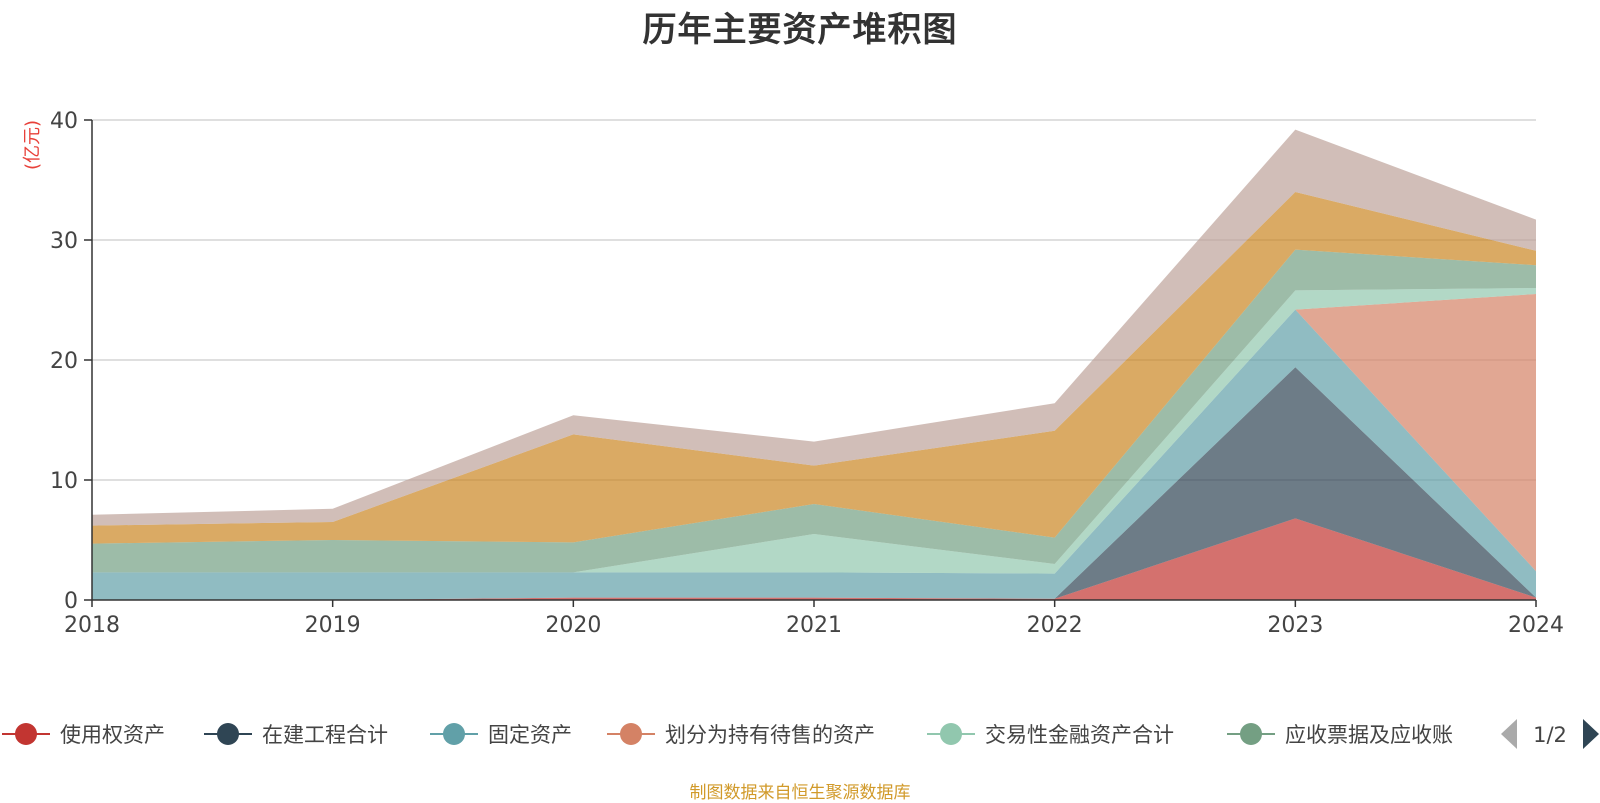 Image resolution: width=1600 pixels, height=803 pixels. Describe the element at coordinates (64, 241) in the screenshot. I see `y-tick-label: 30` at that location.